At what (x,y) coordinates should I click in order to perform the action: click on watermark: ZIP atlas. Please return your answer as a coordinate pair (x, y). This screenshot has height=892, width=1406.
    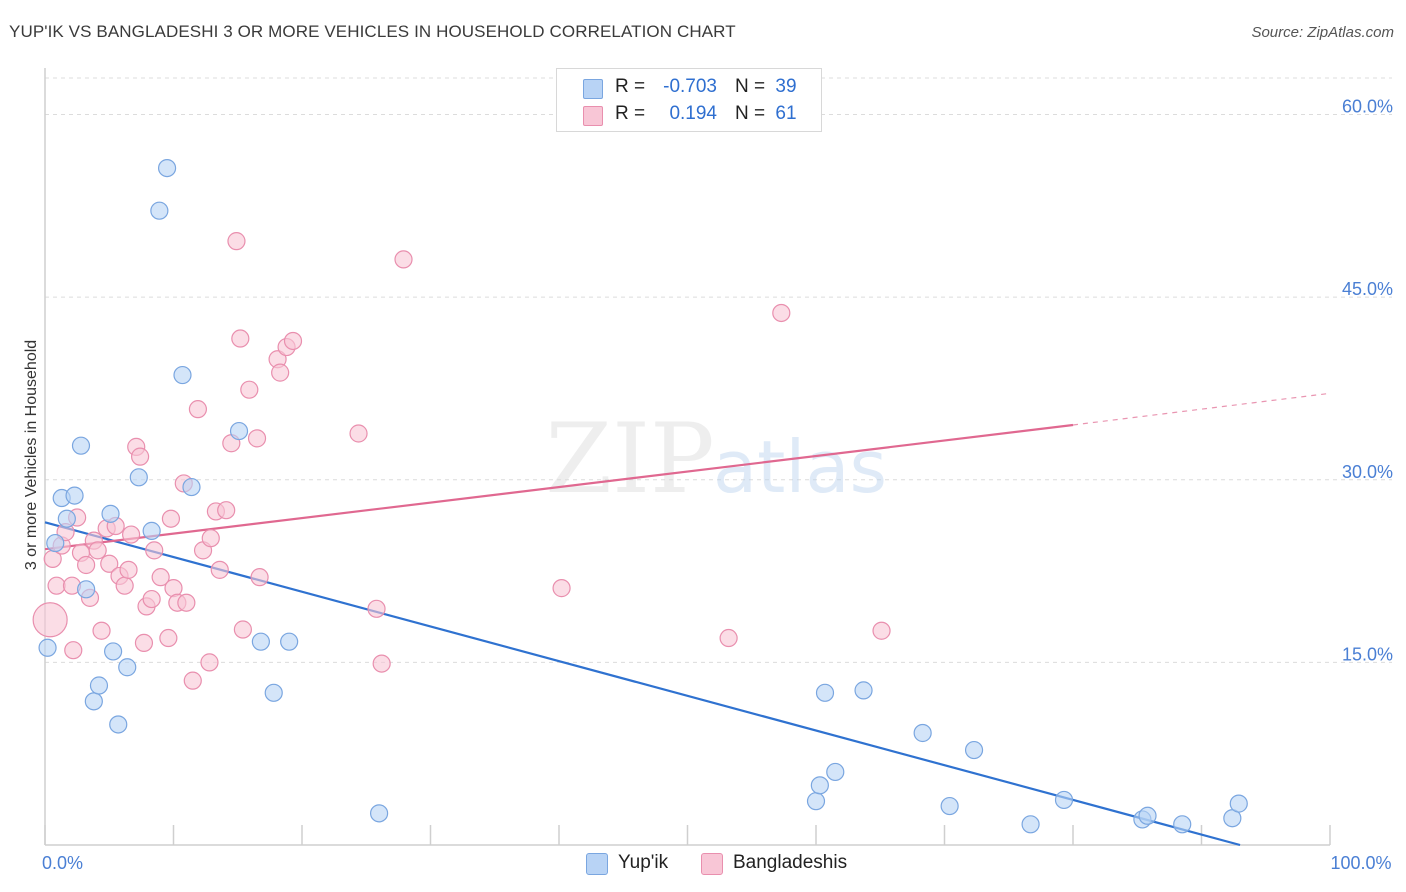
    Looking at the image, I should click on (716, 459).